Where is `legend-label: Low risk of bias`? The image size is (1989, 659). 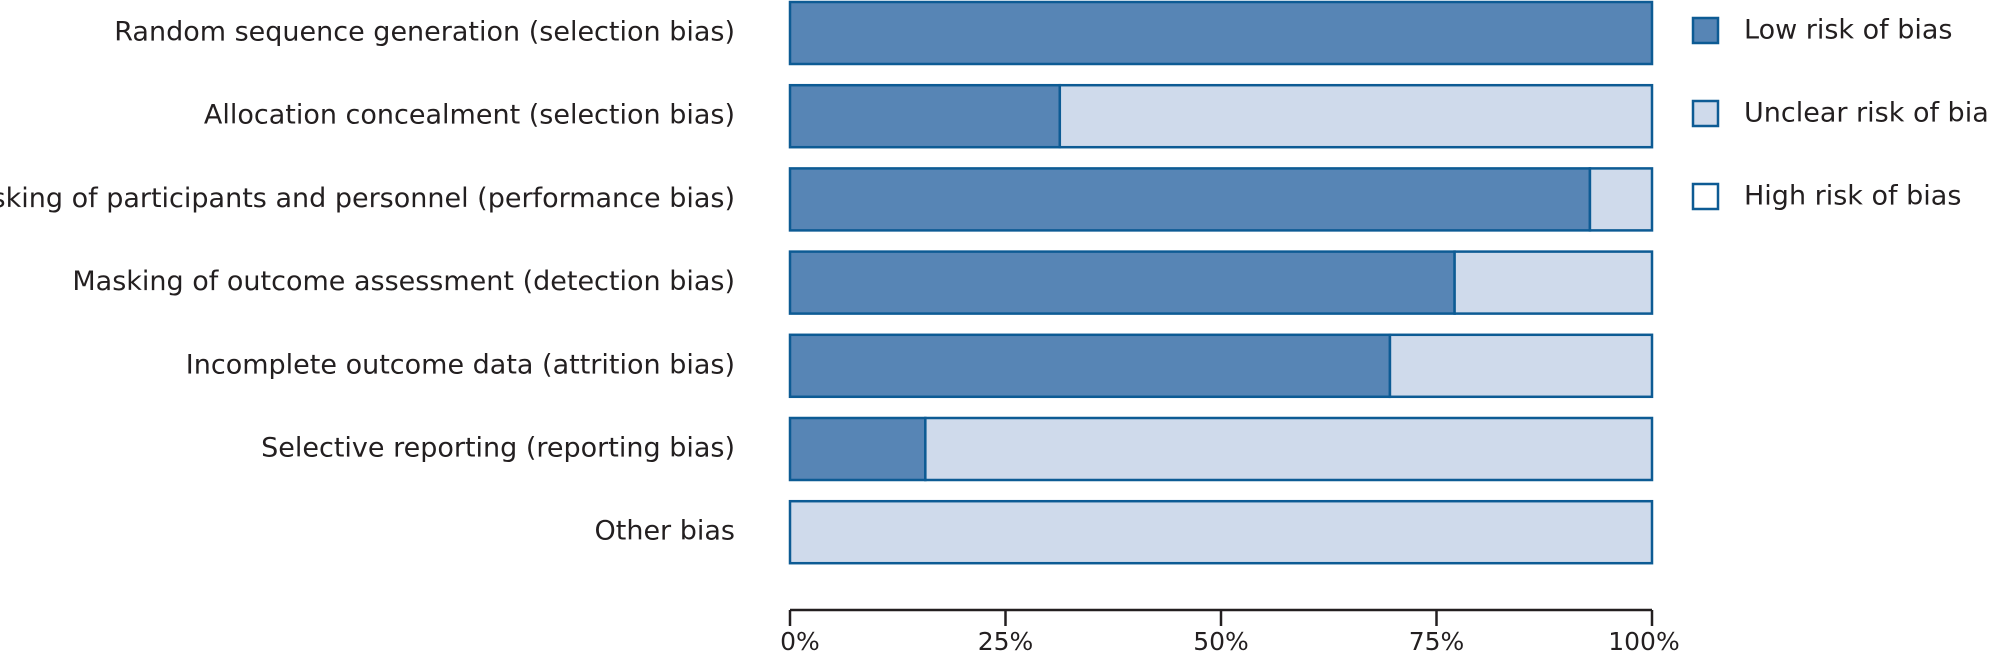 legend-label: Low risk of bias is located at coordinates (1848, 30).